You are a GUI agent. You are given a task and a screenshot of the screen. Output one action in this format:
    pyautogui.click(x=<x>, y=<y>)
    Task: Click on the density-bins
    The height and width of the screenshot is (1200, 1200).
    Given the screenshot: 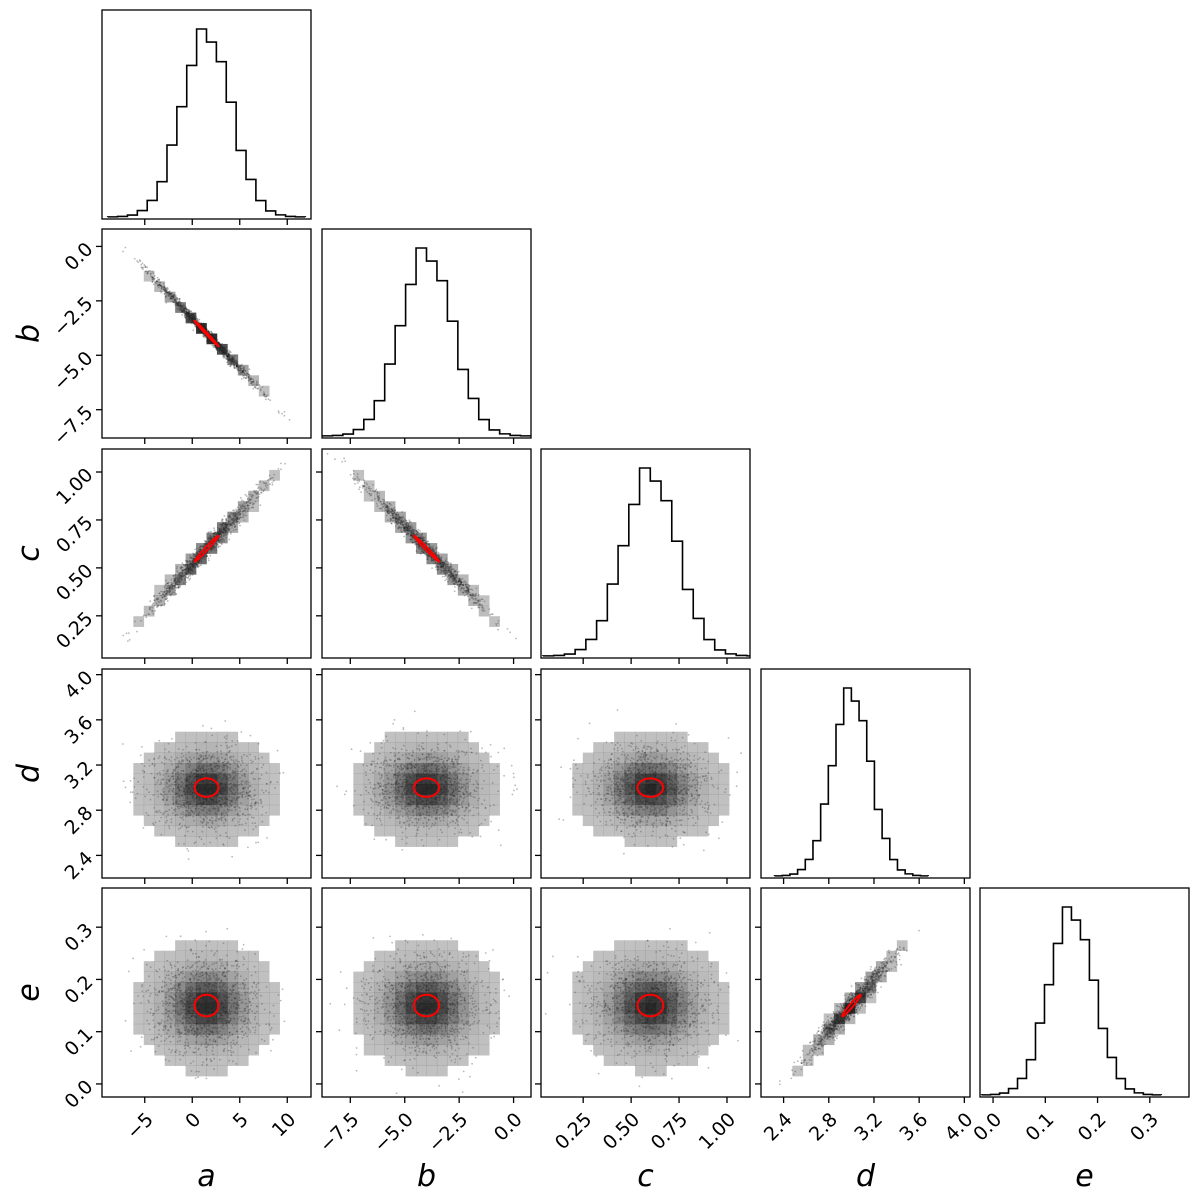 What is the action you would take?
    pyautogui.click(x=426, y=548)
    